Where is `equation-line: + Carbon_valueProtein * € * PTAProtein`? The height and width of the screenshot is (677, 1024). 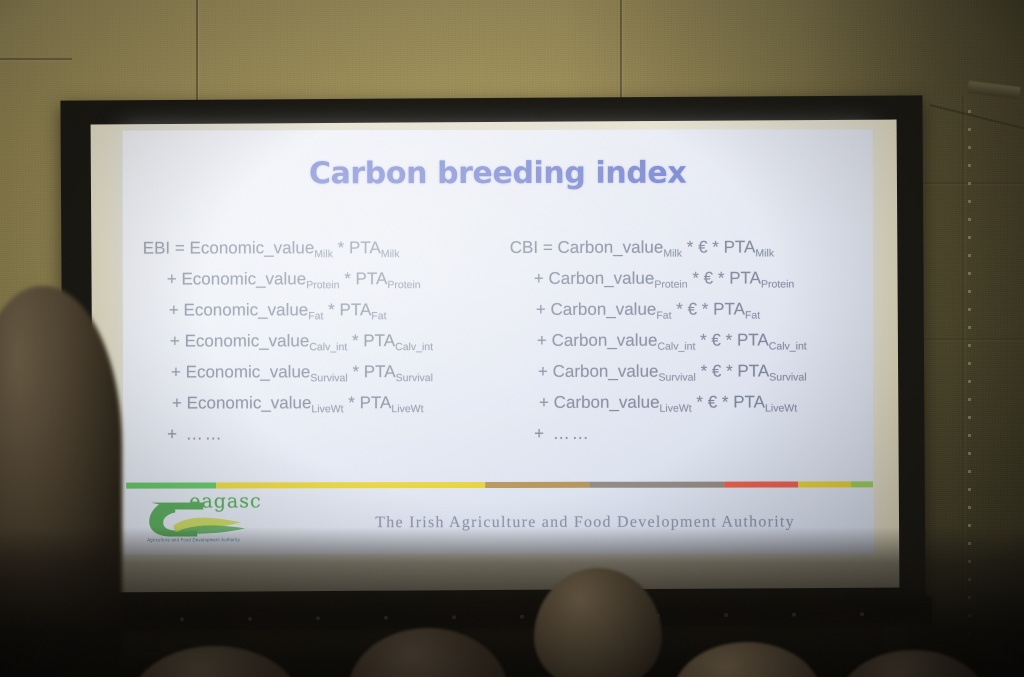
equation-line: + Carbon_valueProtein * € * PTAProtein is located at coordinates (691, 278).